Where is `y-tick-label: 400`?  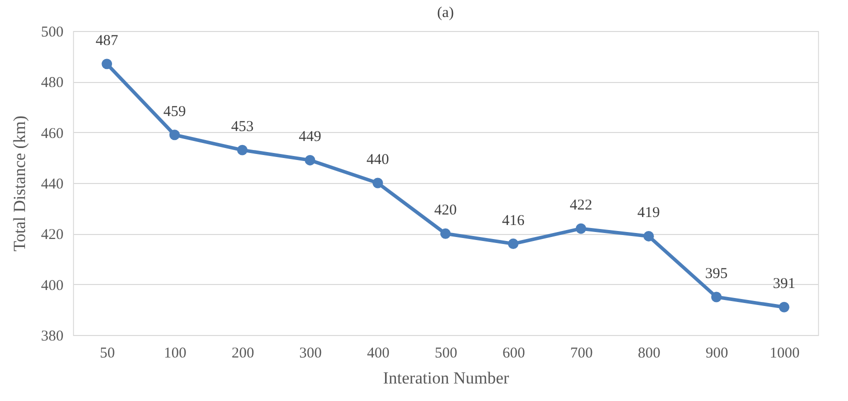 y-tick-label: 400 is located at coordinates (52, 286).